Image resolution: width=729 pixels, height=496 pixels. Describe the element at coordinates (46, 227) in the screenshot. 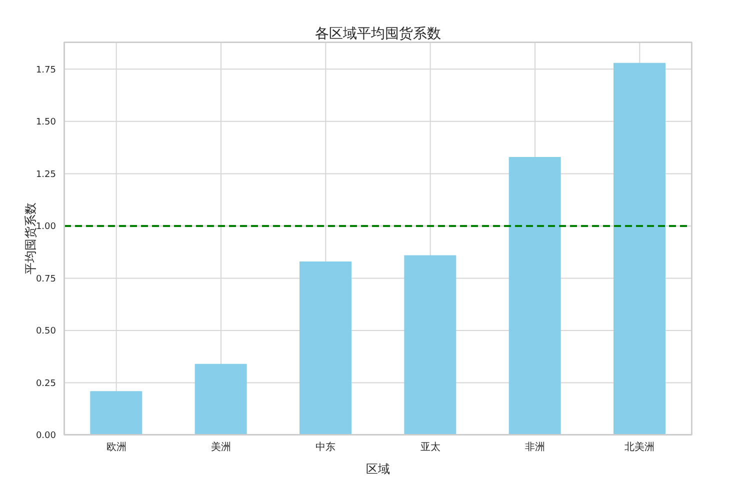

I see `y-tick-label: 1.00` at that location.